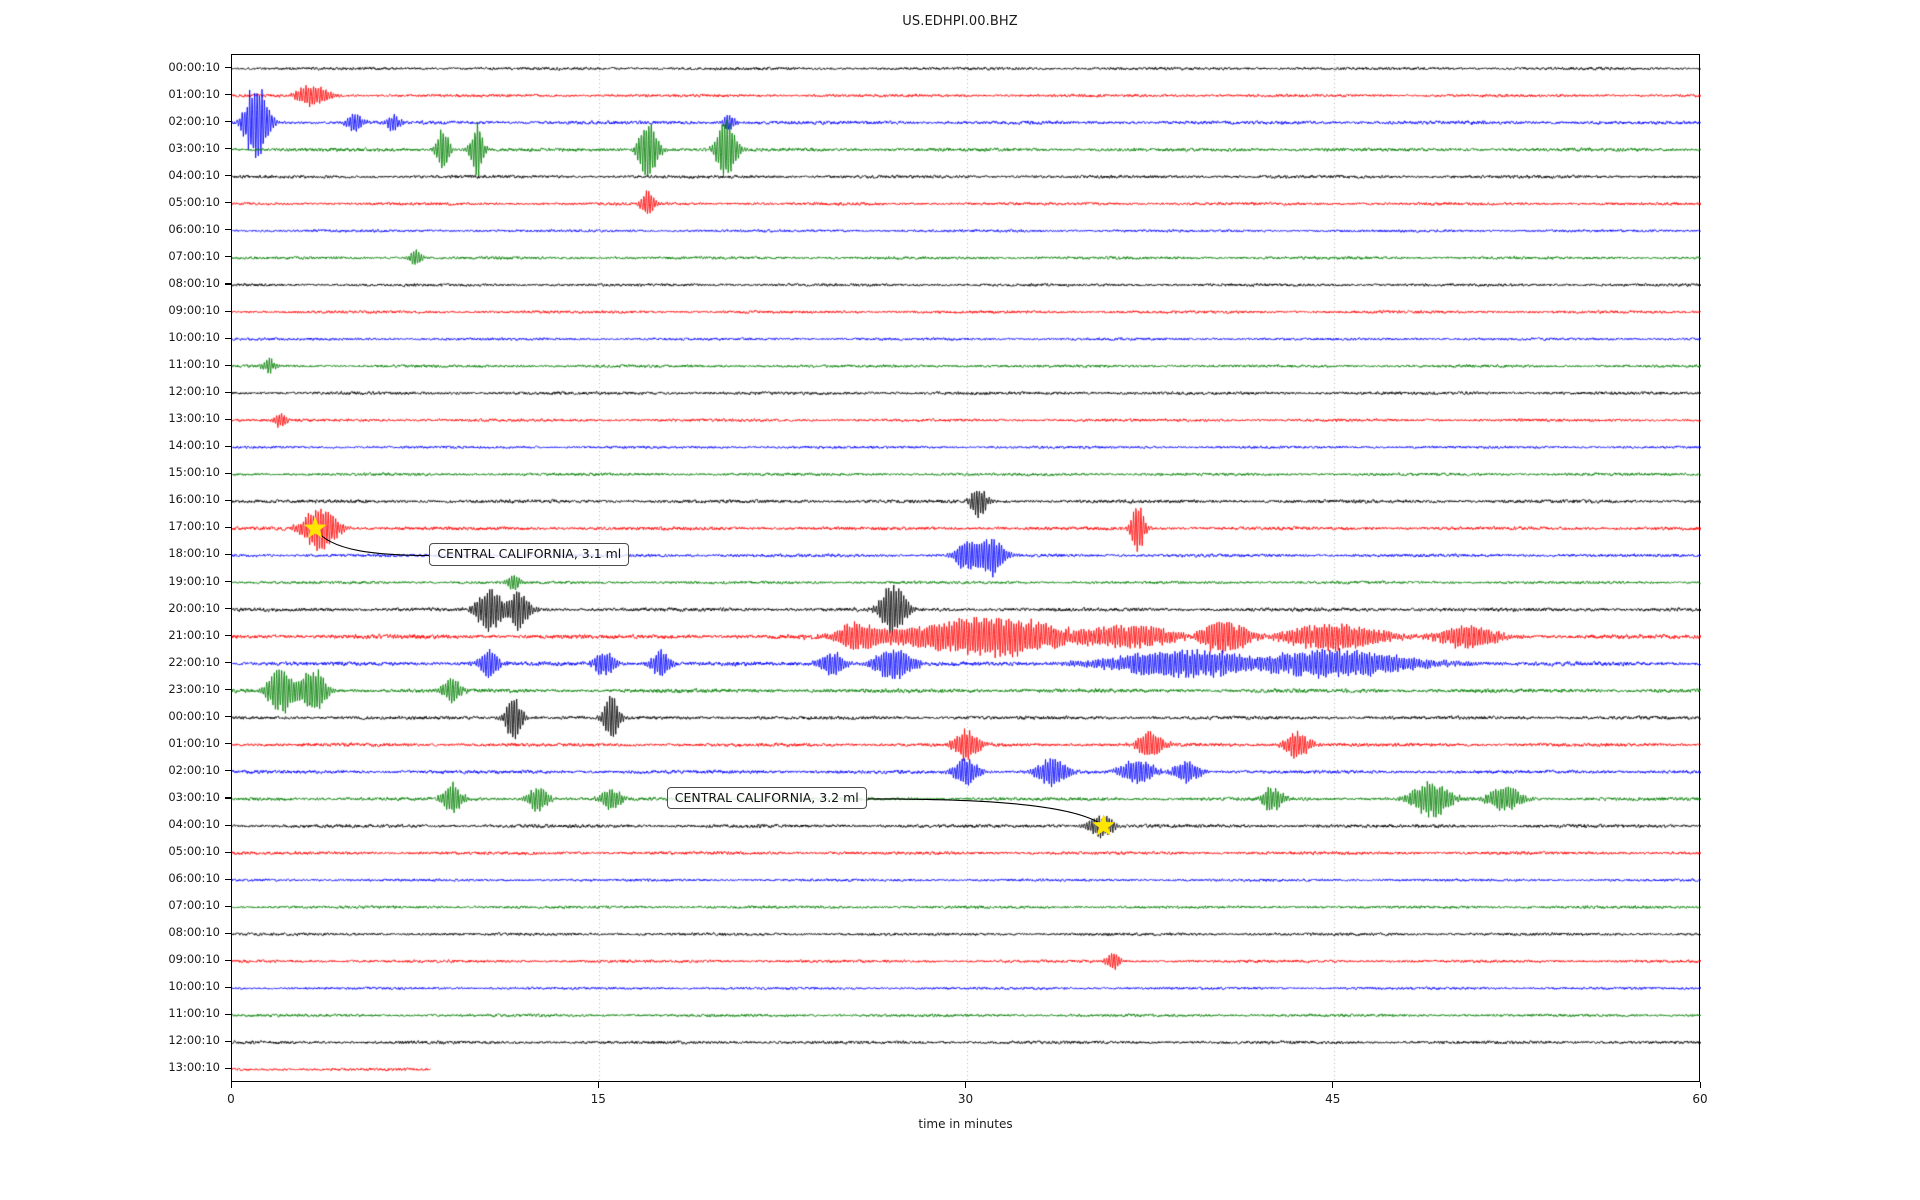 The height and width of the screenshot is (1200, 1920). What do you see at coordinates (194, 661) in the screenshot?
I see `y-axis-tick-label: 22:00:10` at bounding box center [194, 661].